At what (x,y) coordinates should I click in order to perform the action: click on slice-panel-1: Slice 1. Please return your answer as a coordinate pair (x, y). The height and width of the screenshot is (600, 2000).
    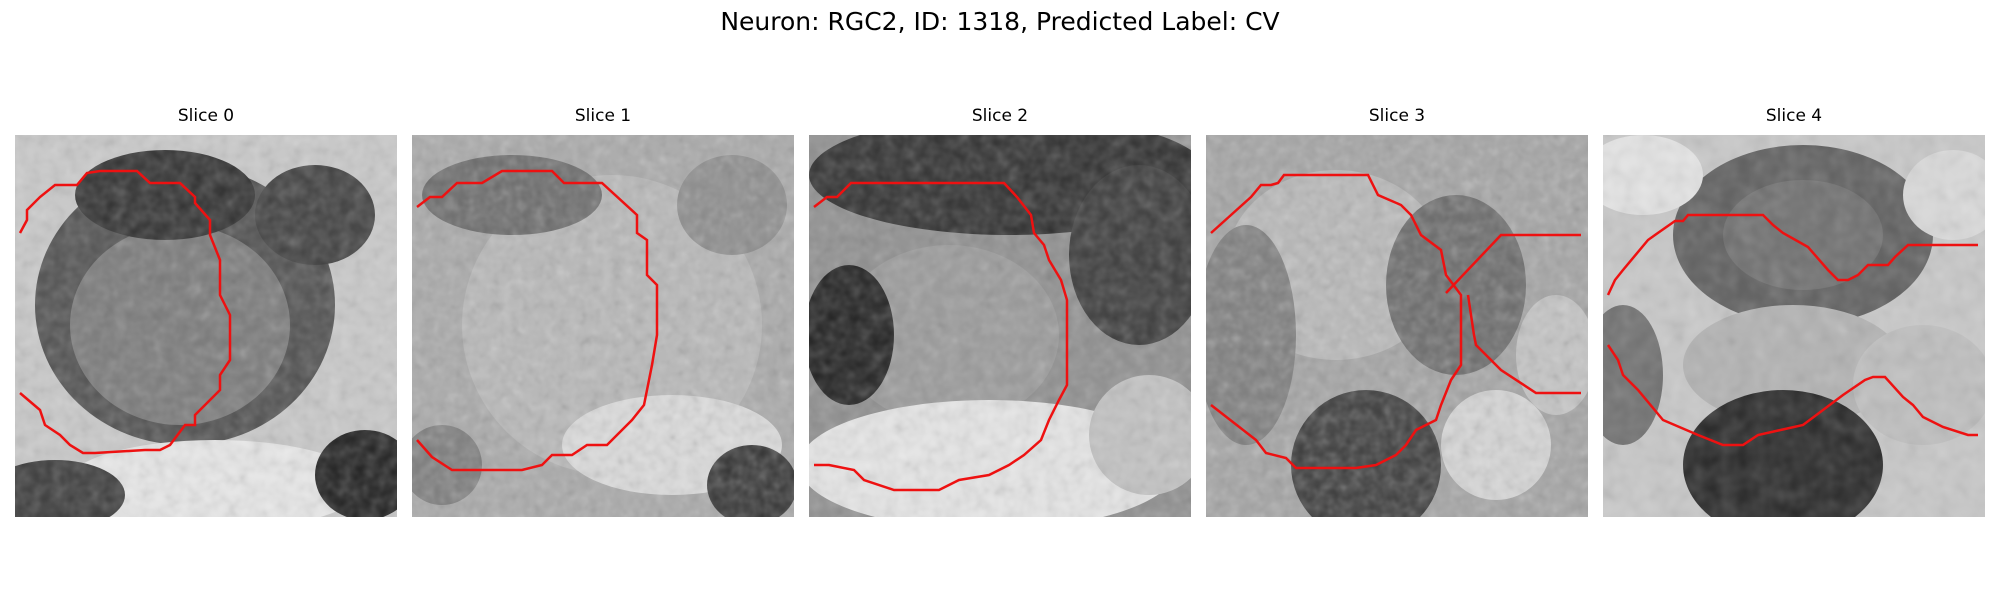
    Looking at the image, I should click on (603, 309).